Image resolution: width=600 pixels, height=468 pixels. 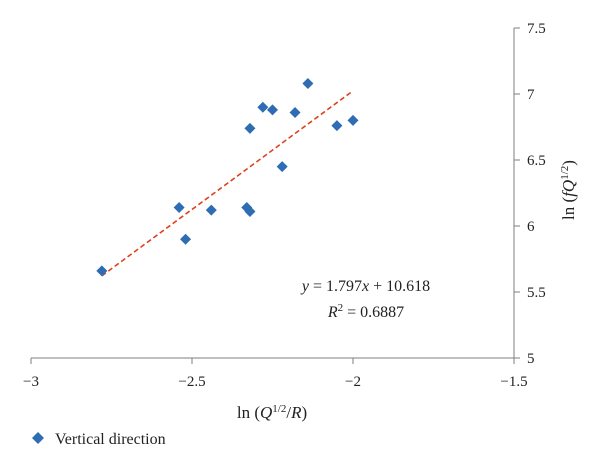 What do you see at coordinates (31, 382) in the screenshot?
I see `x-tick-label: −3` at bounding box center [31, 382].